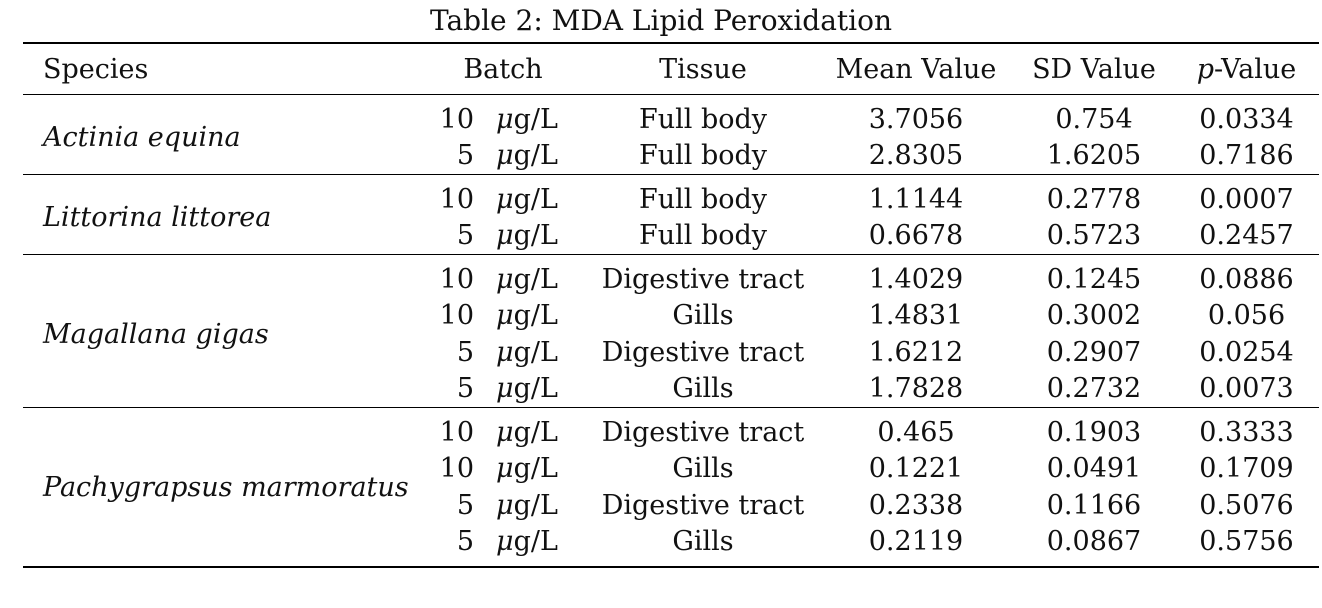 The image size is (1322, 608). I want to click on species-name: Magallana gigas, so click(156, 334).